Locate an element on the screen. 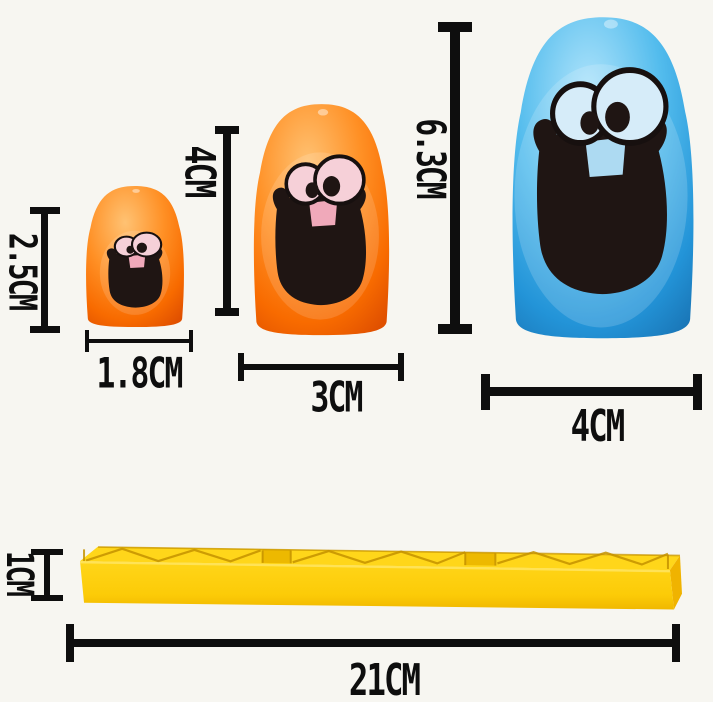  yellow-track-bar is located at coordinates (381, 578).